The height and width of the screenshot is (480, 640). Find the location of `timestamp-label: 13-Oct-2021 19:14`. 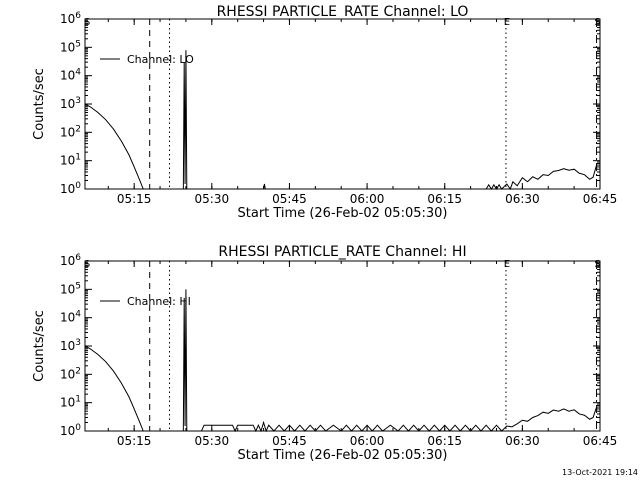

timestamp-label: 13-Oct-2021 19:14 is located at coordinates (600, 472).